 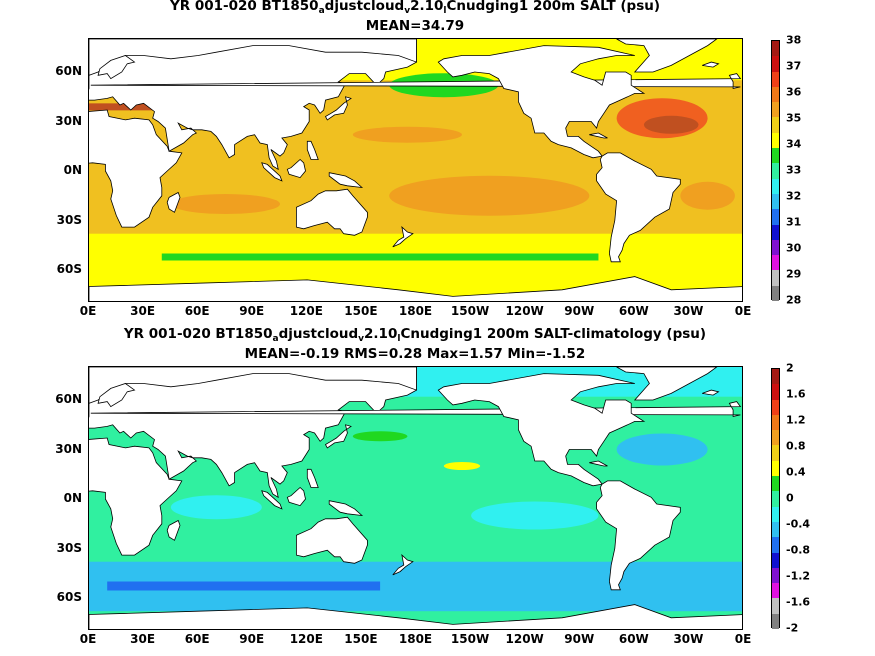 I want to click on north-pacific-high, so click(x=407, y=134).